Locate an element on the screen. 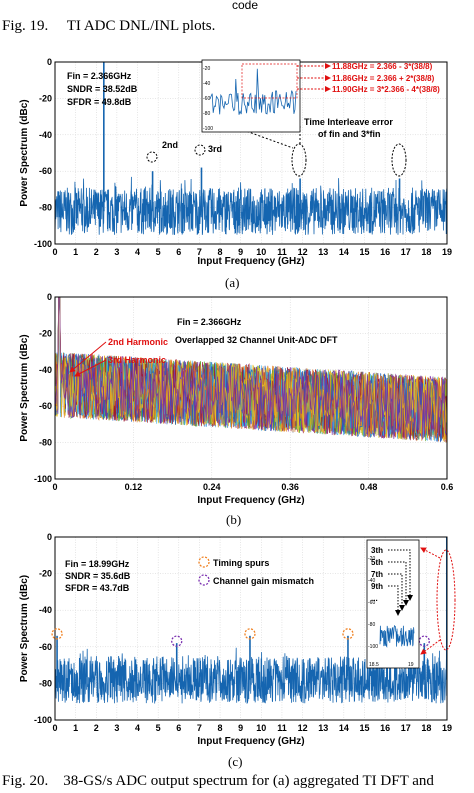 This screenshot has height=793, width=474. svg-text: 19 is located at coordinates (411, 665).